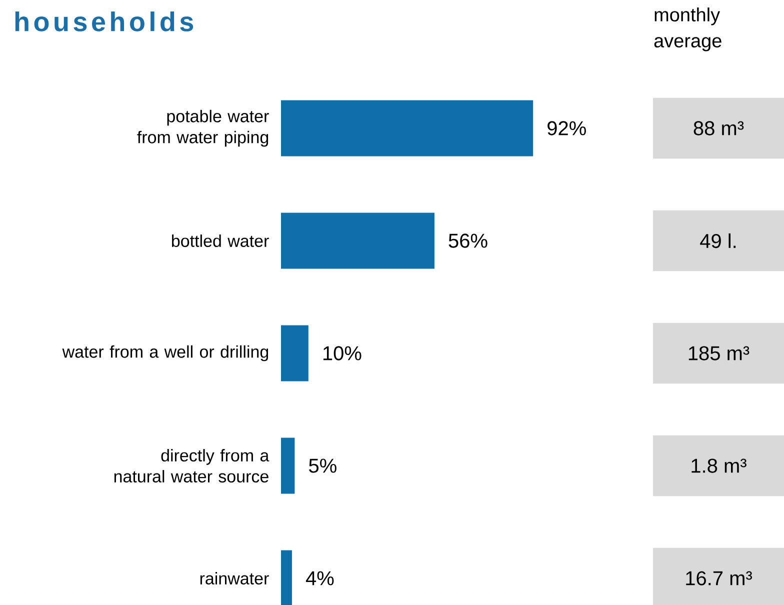  I want to click on text: 16.7 m³, so click(719, 578).